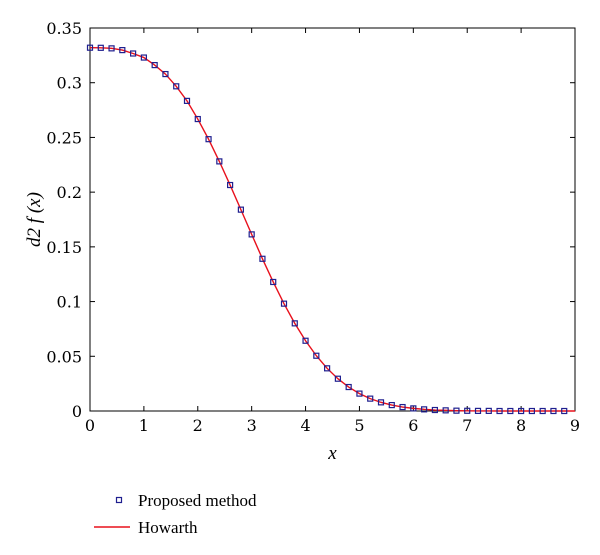  I want to click on x-tick-label: 6, so click(413, 425).